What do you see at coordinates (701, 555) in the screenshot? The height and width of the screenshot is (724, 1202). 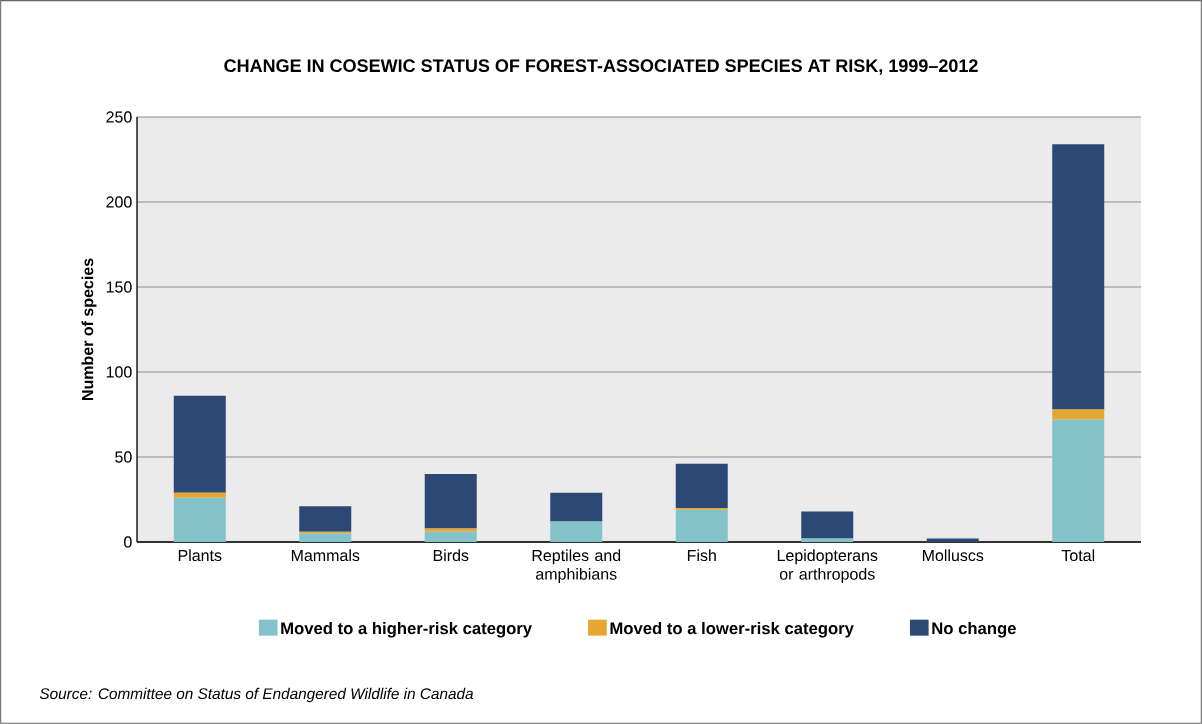 I see `x-tick-label: Fish` at bounding box center [701, 555].